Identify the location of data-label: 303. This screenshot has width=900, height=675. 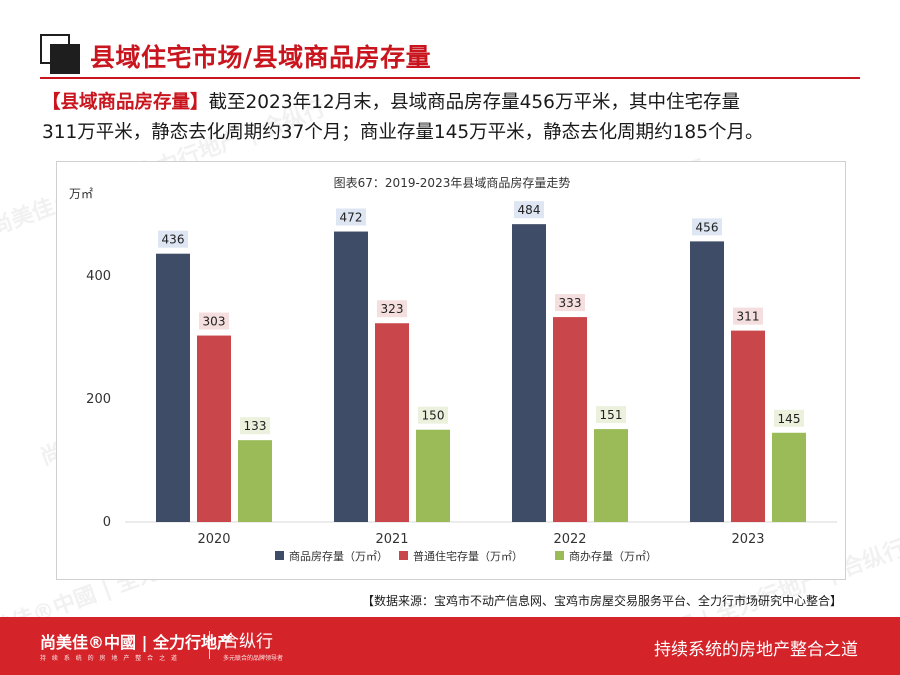
(214, 322).